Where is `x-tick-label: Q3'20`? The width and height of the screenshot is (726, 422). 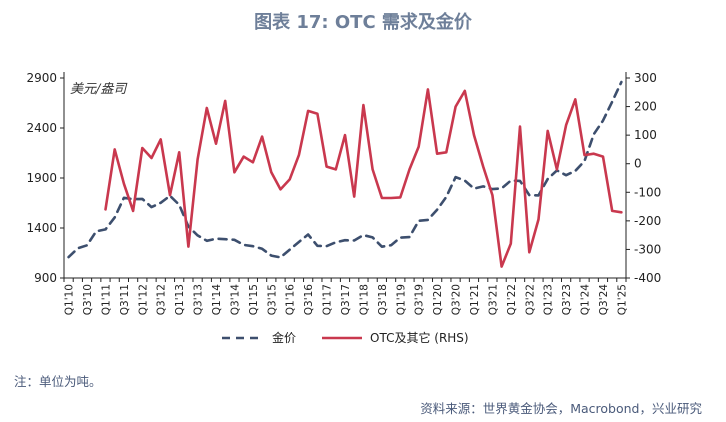
x-tick-label: Q3'20 is located at coordinates (457, 299).